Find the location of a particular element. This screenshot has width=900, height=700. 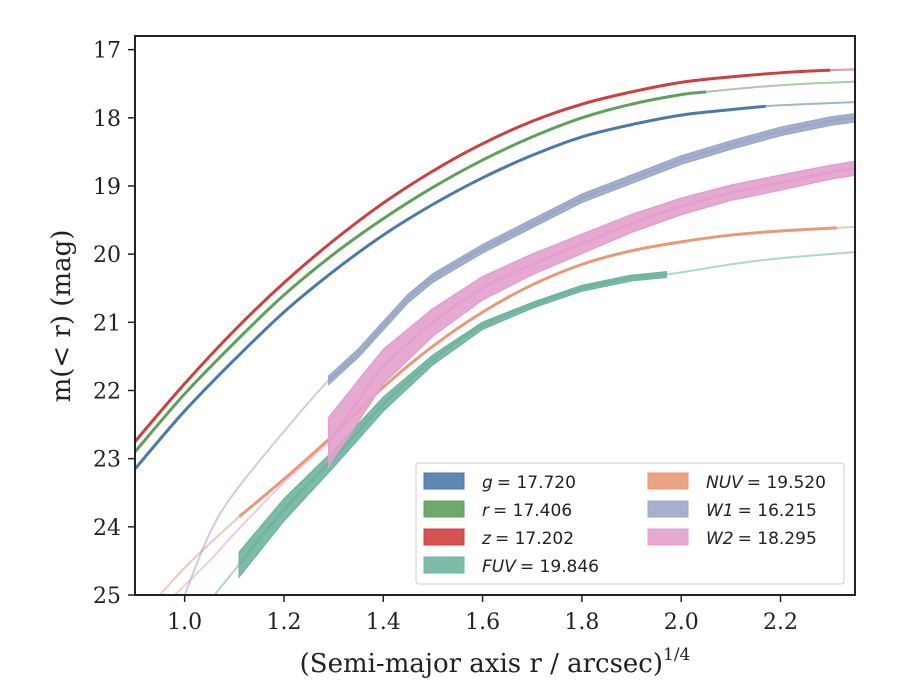

x-tick-label: 2.0 is located at coordinates (681, 622).